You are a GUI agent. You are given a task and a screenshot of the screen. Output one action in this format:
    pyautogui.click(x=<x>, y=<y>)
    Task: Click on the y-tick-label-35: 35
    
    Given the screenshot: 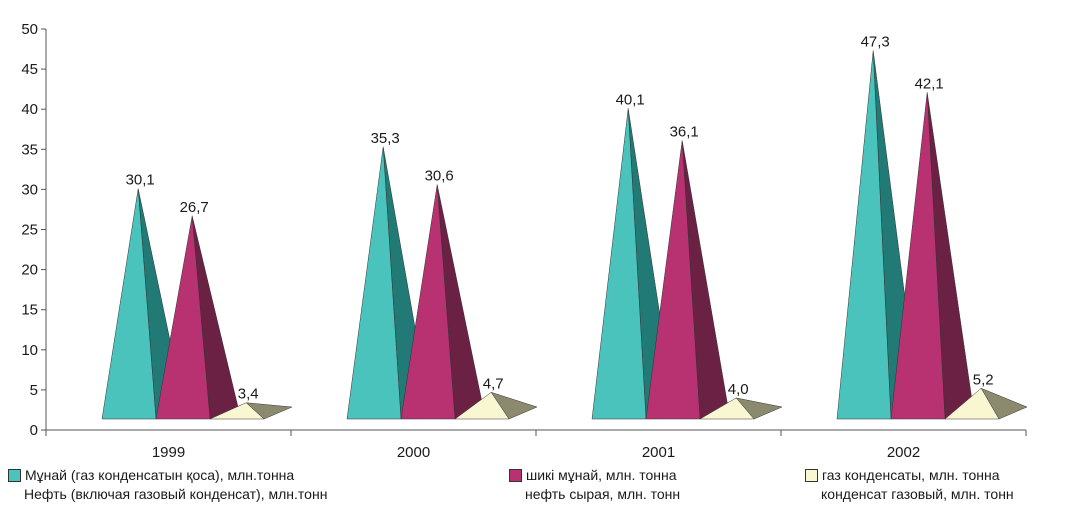 What is the action you would take?
    pyautogui.click(x=29, y=149)
    